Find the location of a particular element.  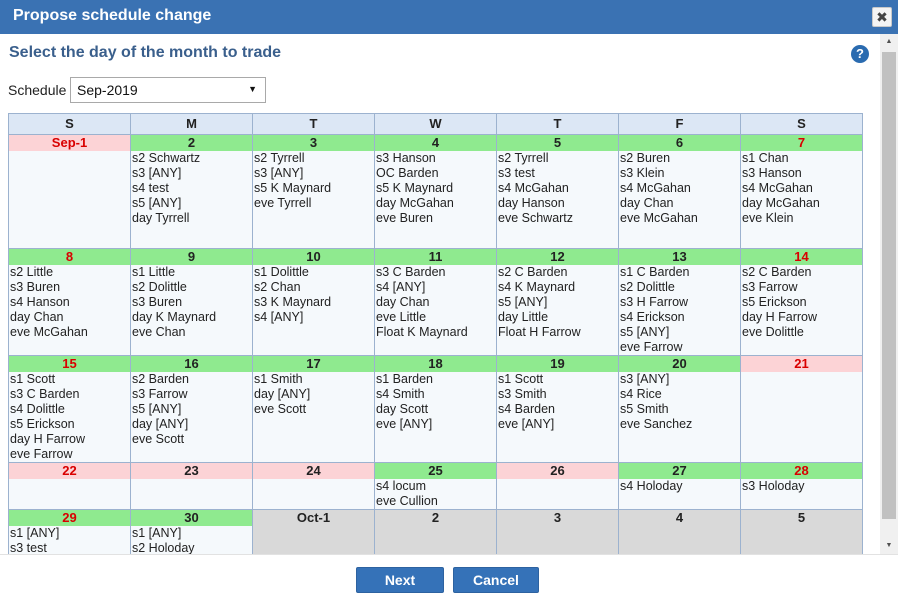

shift-entry: s4 K Maynard is located at coordinates (537, 287).